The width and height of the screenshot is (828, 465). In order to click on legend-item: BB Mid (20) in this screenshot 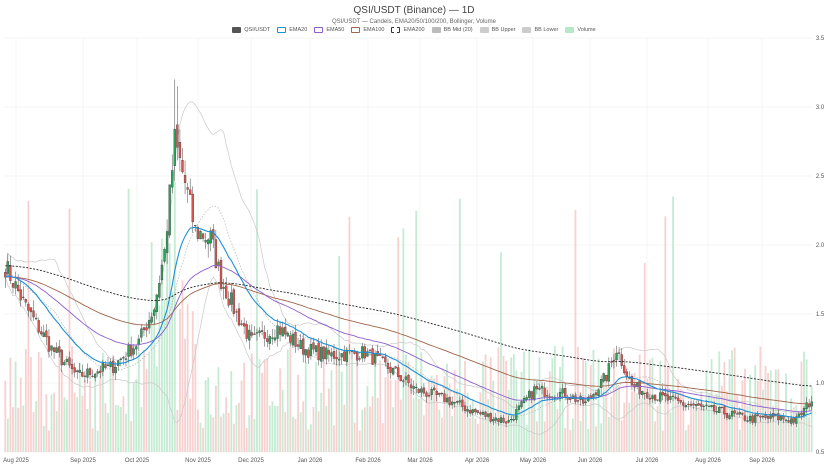, I will do `click(452, 30)`.